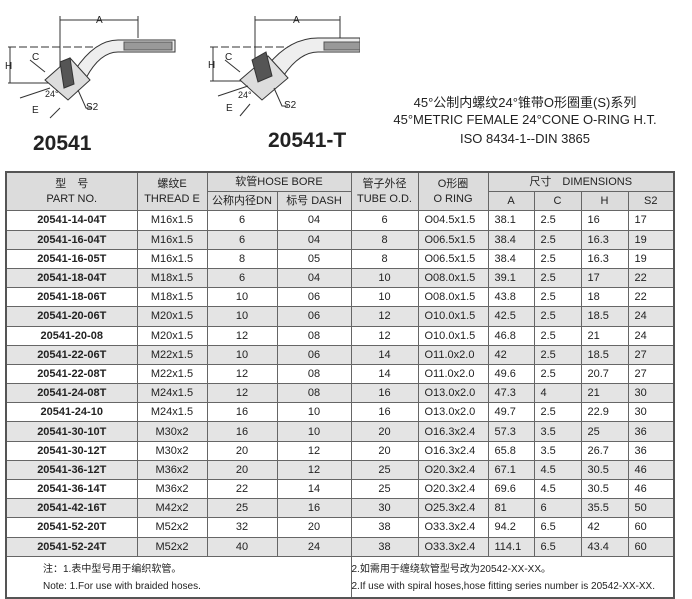  I want to click on cell-tube-od: 14, so click(384, 374).